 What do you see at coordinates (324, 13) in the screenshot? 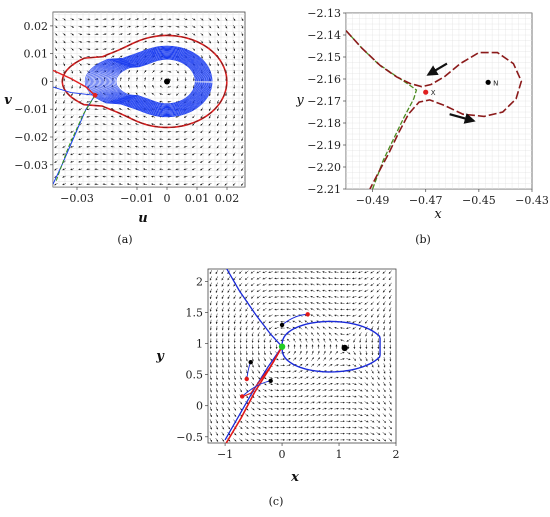
I see `panel-b-ytick-label: −2.13` at bounding box center [324, 13].